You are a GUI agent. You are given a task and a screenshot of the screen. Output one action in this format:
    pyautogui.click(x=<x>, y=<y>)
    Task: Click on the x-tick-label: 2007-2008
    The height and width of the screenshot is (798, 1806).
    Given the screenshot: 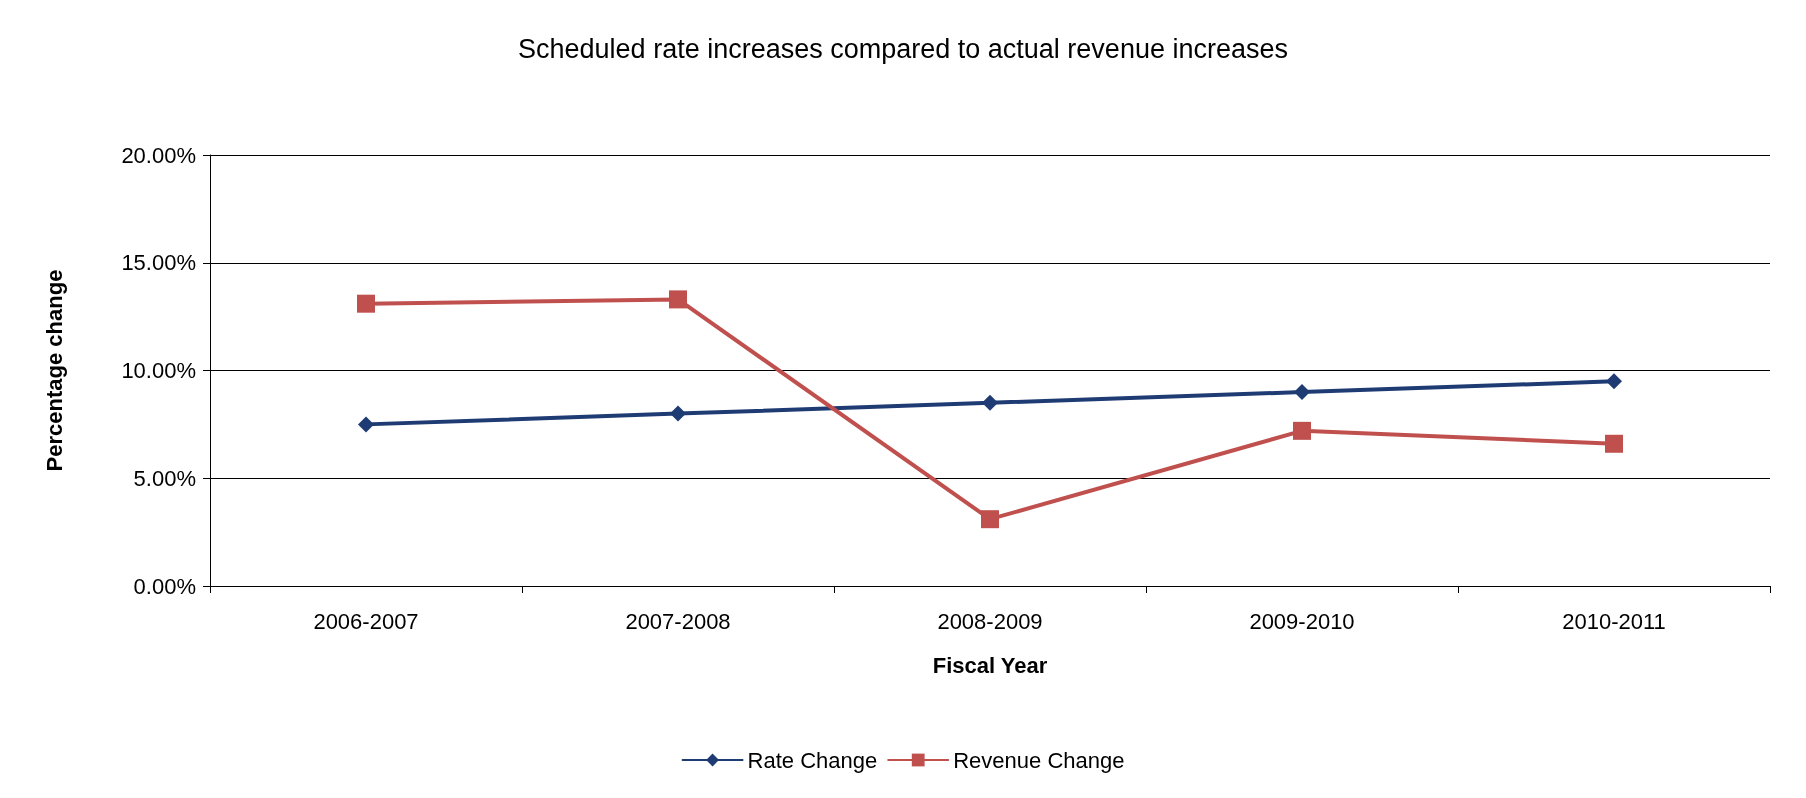 What is the action you would take?
    pyautogui.click(x=678, y=621)
    